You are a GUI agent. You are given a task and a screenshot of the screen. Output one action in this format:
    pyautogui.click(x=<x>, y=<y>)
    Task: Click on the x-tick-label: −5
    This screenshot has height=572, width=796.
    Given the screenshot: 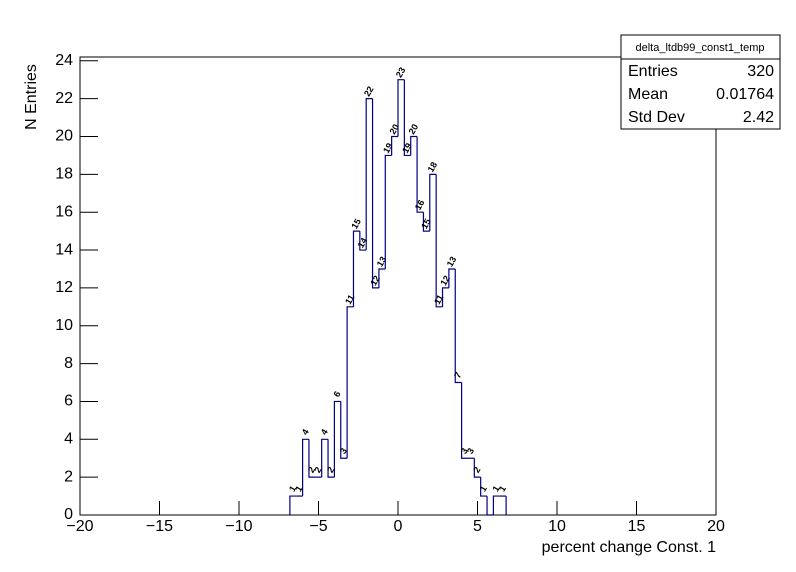 What is the action you would take?
    pyautogui.click(x=318, y=526)
    